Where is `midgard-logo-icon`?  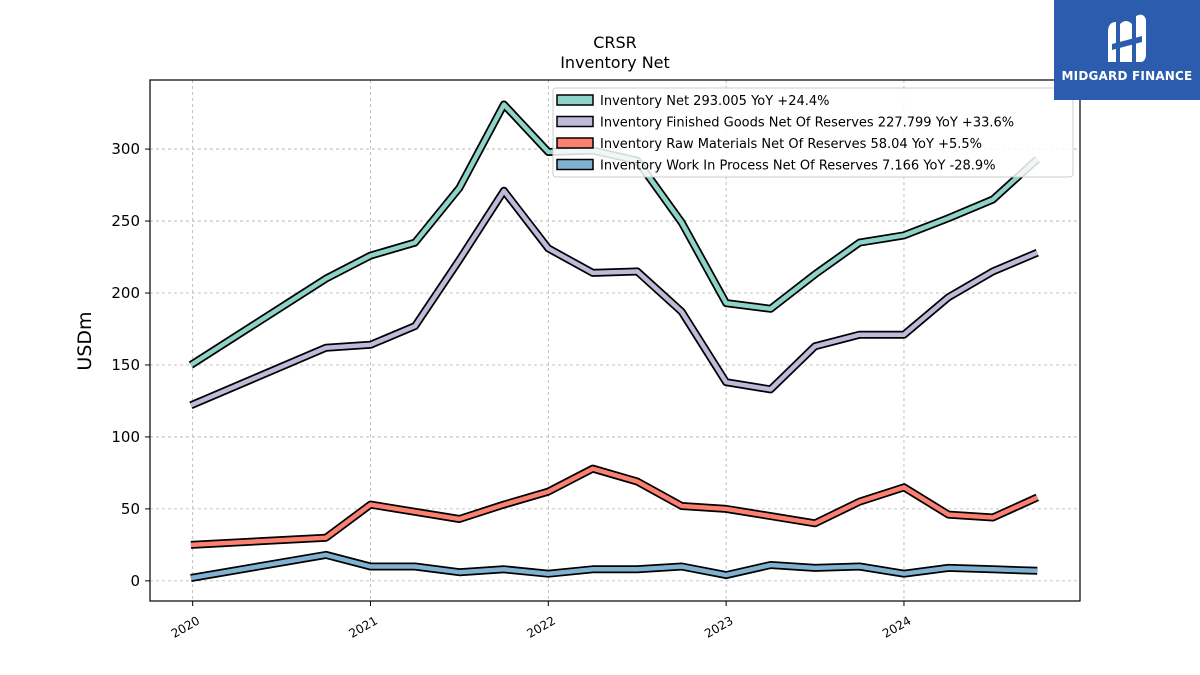 midgard-logo-icon is located at coordinates (1127, 38).